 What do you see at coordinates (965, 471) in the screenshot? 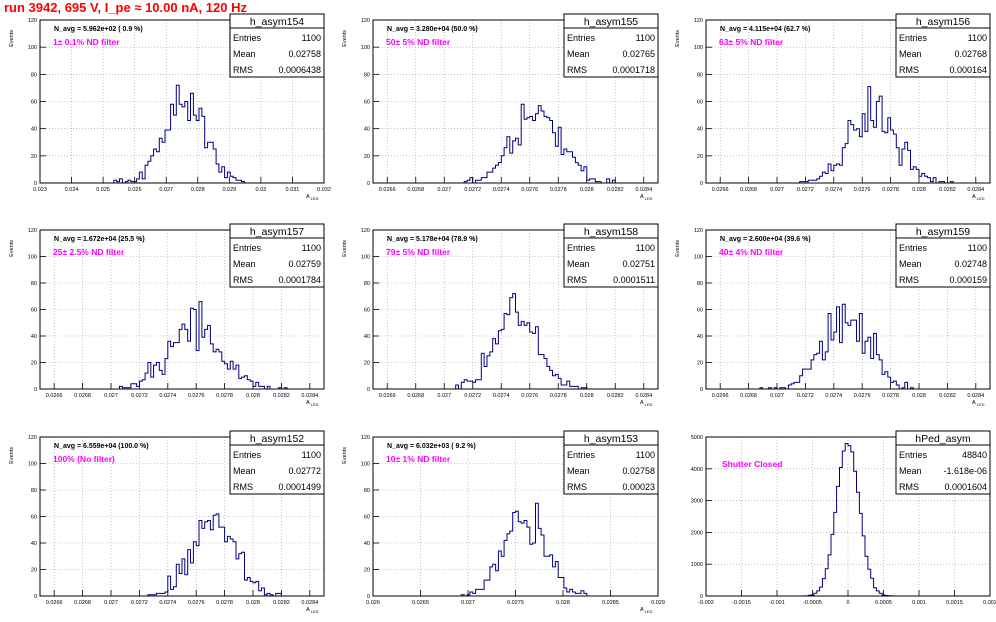
I see `stats-value: -1.618e-06` at bounding box center [965, 471].